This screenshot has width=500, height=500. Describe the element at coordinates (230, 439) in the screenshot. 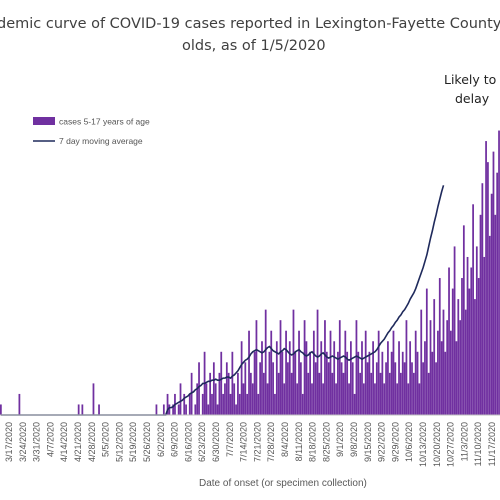

I see `x-tick-label: 7/7/2020` at that location.